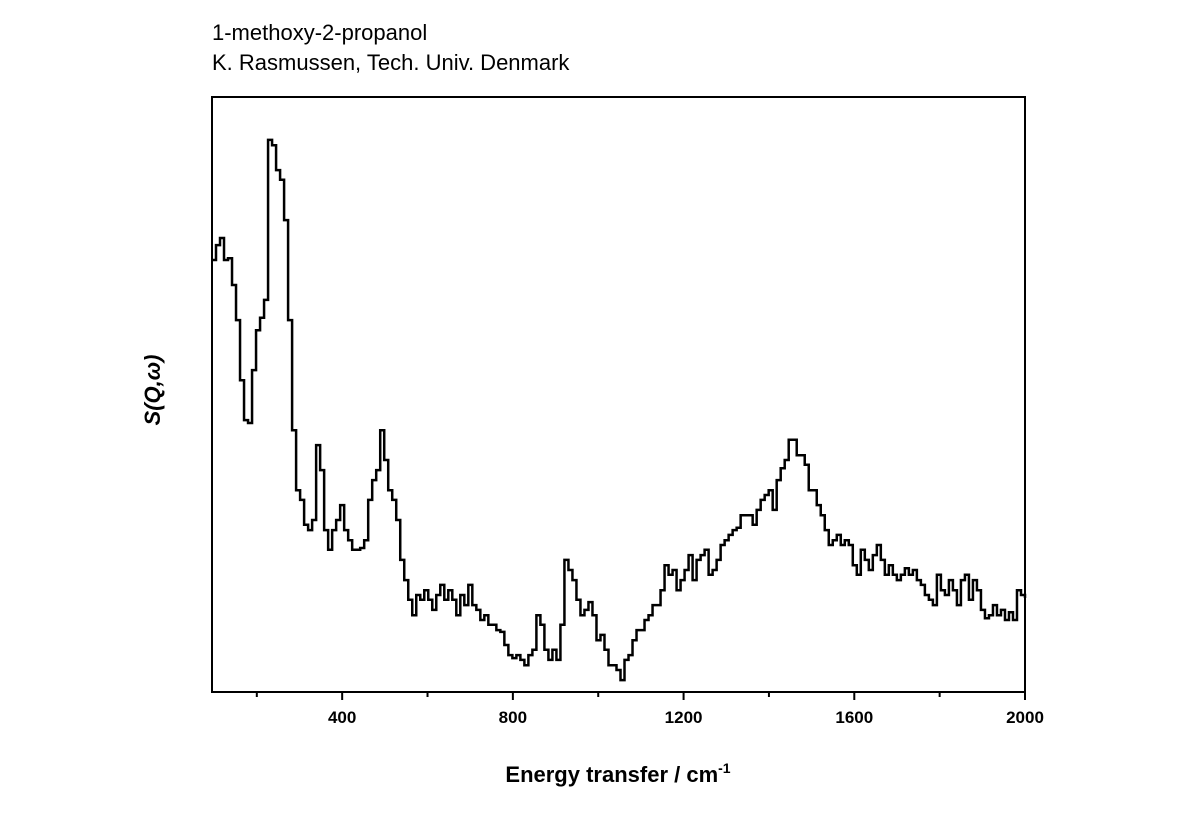 The width and height of the screenshot is (1191, 831). Describe the element at coordinates (152, 390) in the screenshot. I see `y-axis-label: S(Q,ω)` at that location.